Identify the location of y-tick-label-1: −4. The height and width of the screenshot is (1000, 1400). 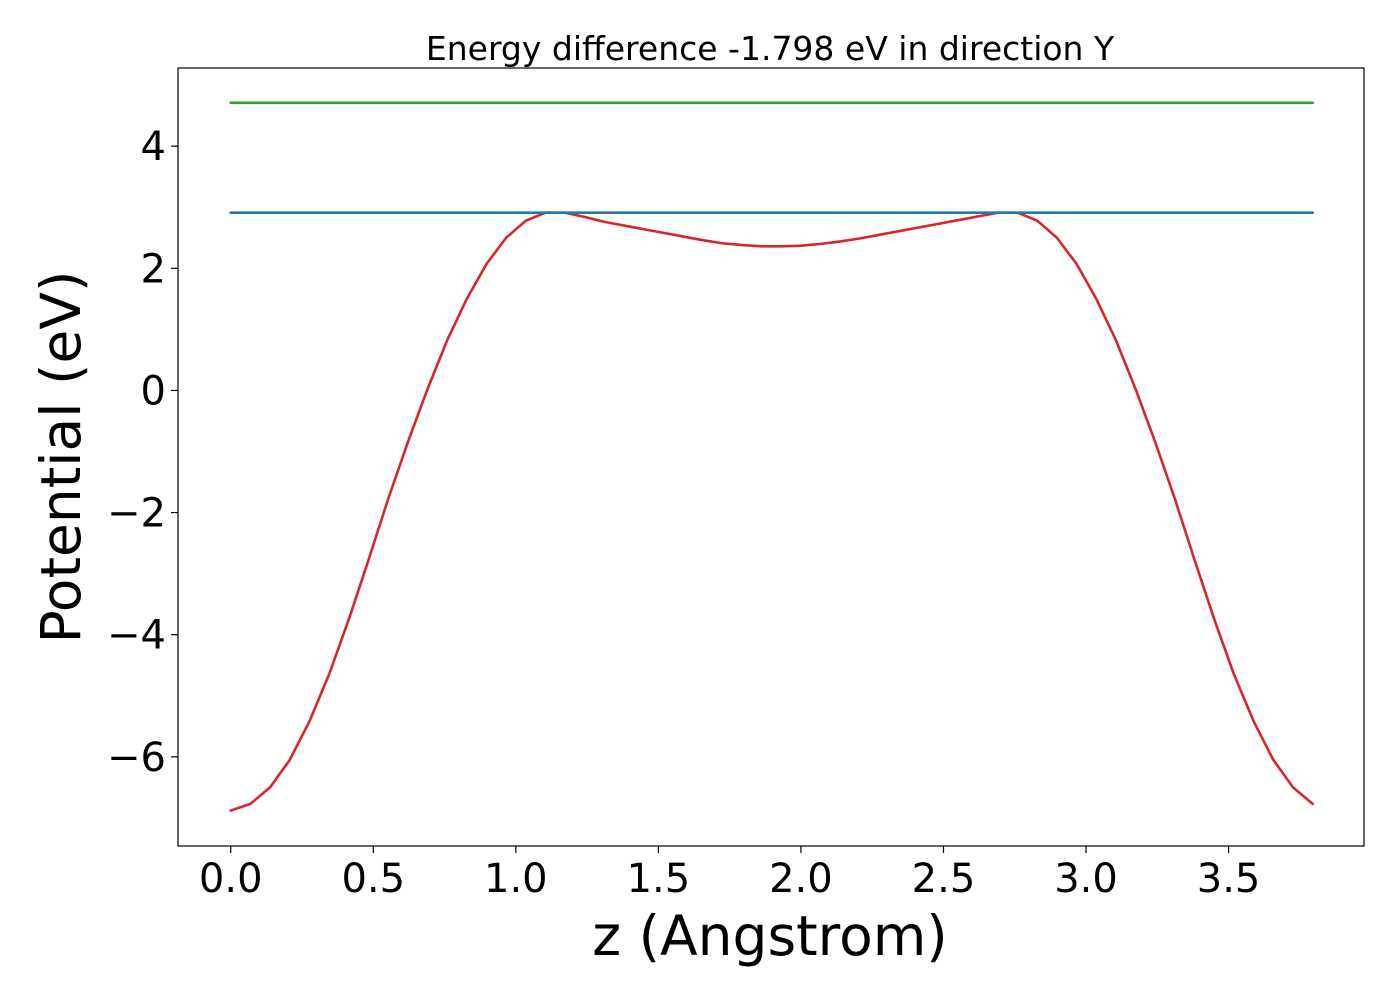
(136, 636).